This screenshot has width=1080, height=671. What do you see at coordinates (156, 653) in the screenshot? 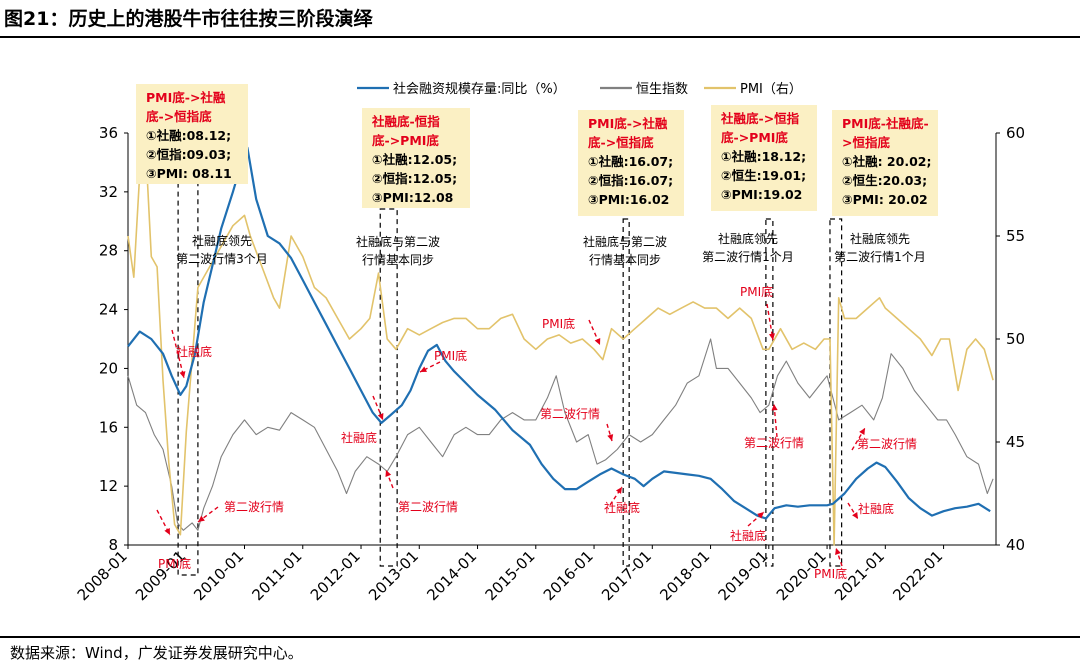
I see `source-note: 数据来源：Wind，广发证券发展研究中心。` at bounding box center [156, 653].